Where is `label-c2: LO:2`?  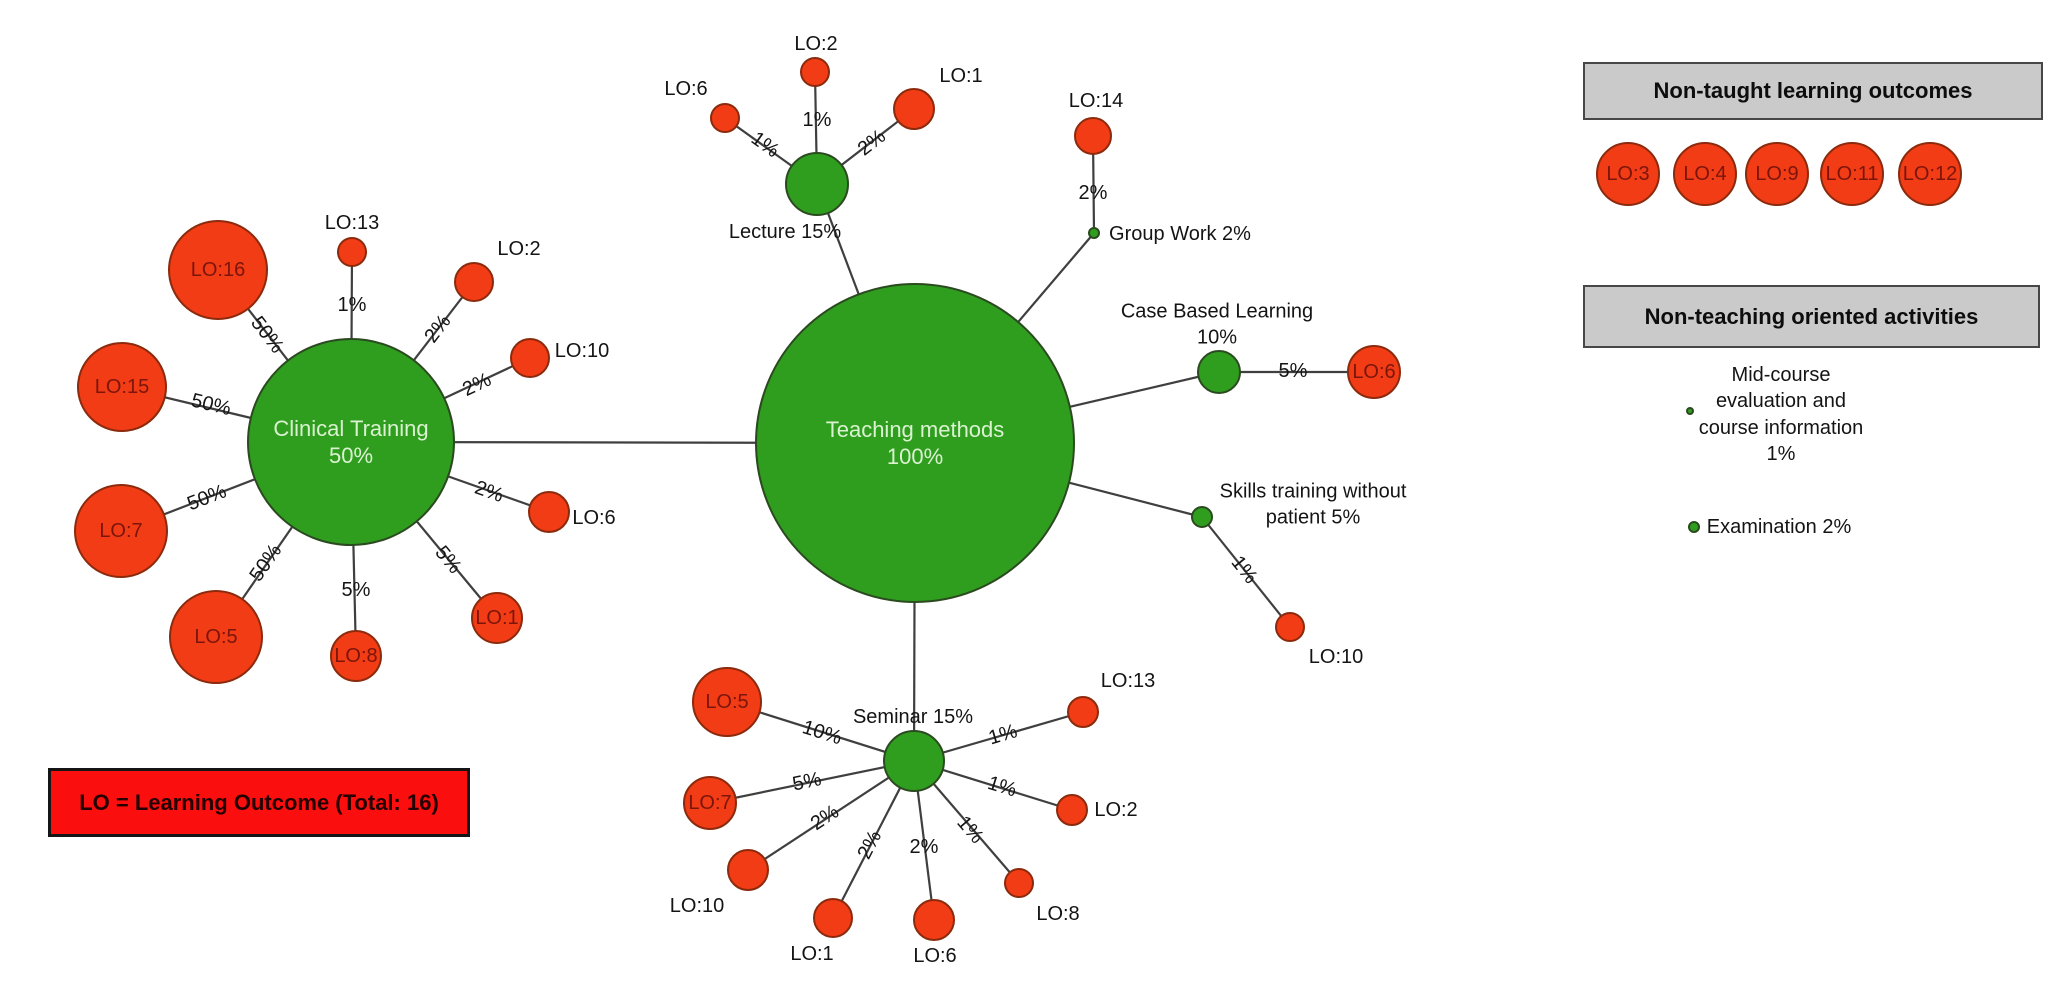 label-c2: LO:2 is located at coordinates (519, 248).